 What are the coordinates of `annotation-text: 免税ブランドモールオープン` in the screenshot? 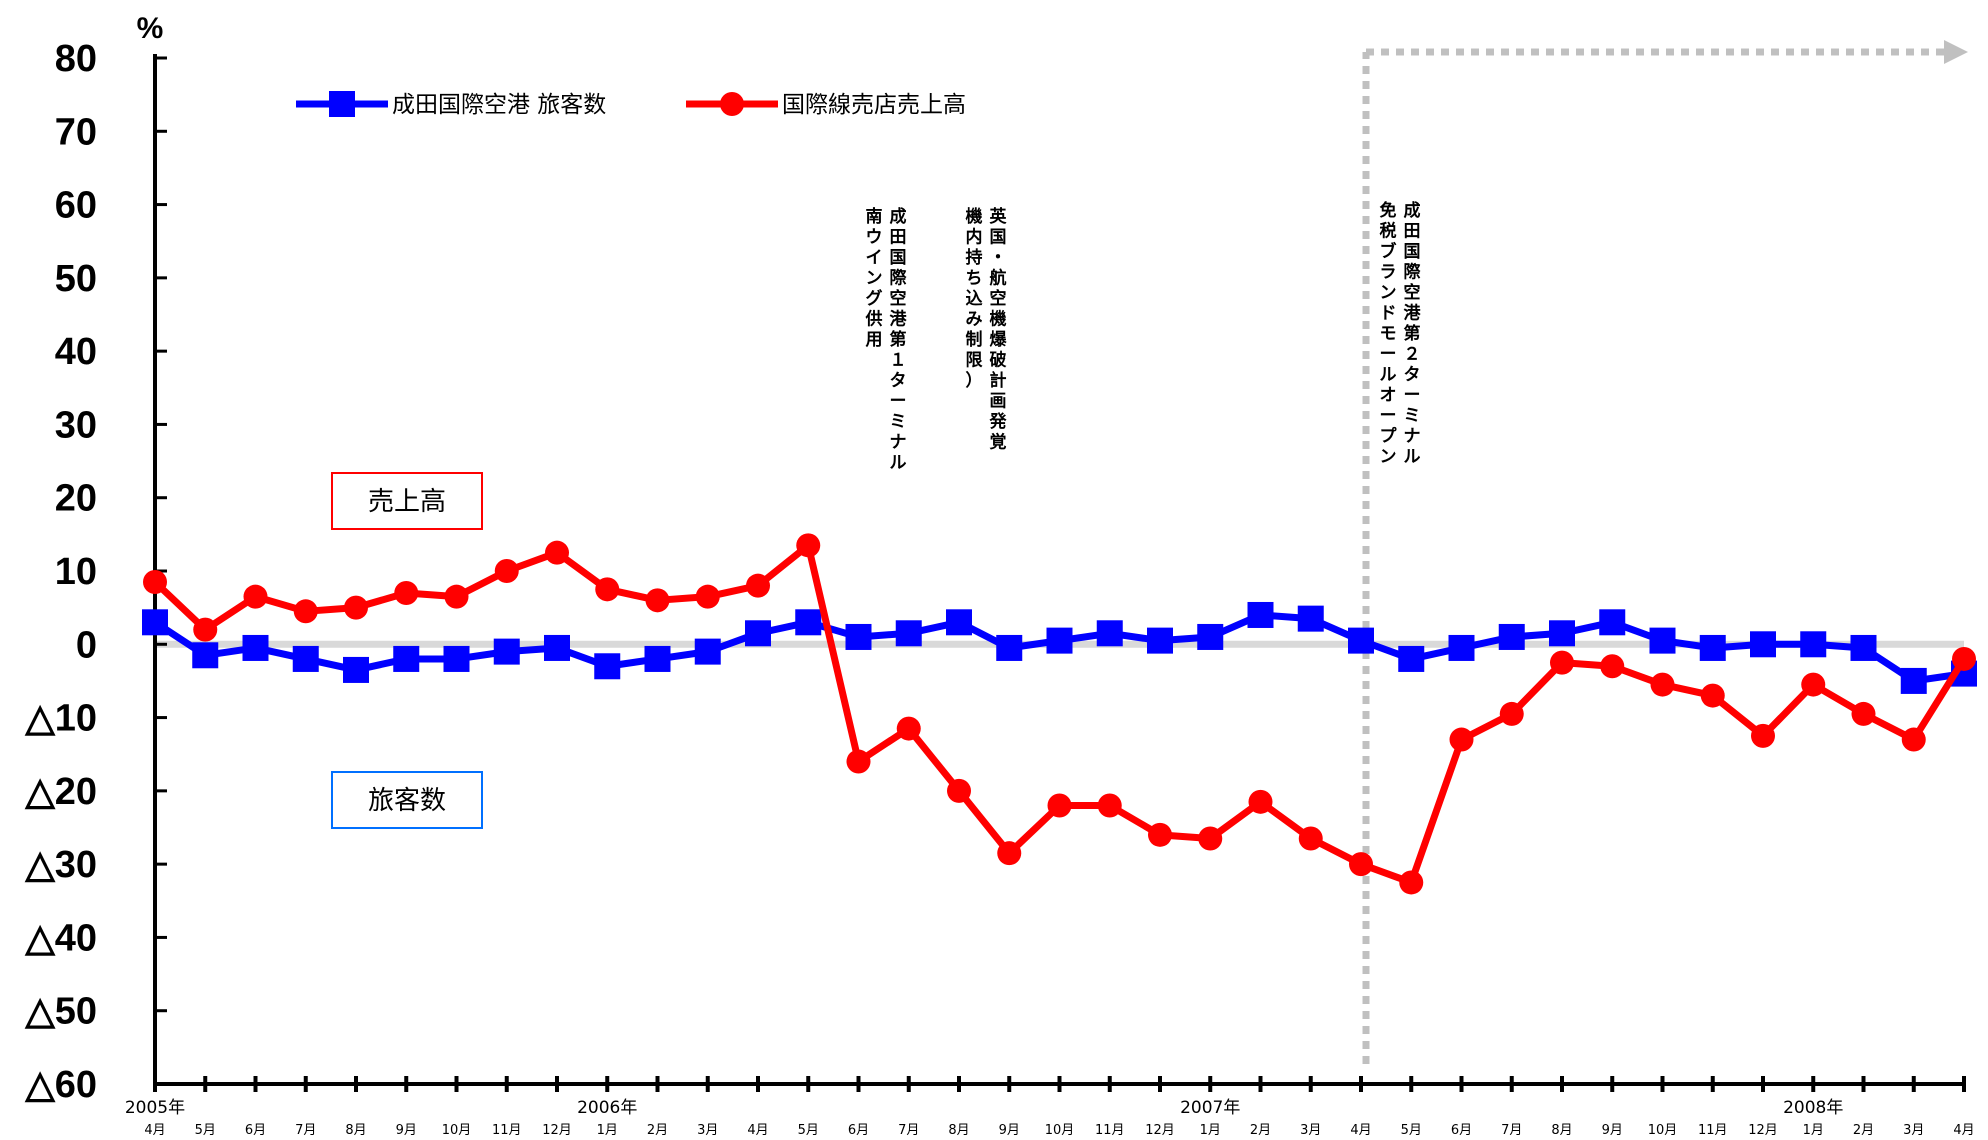 It's located at (1389, 333).